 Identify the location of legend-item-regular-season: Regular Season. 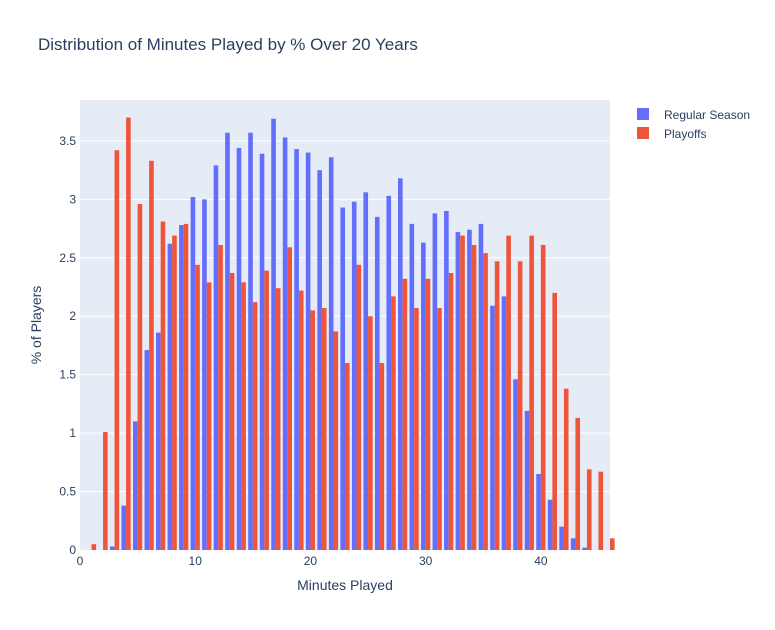
(693, 115).